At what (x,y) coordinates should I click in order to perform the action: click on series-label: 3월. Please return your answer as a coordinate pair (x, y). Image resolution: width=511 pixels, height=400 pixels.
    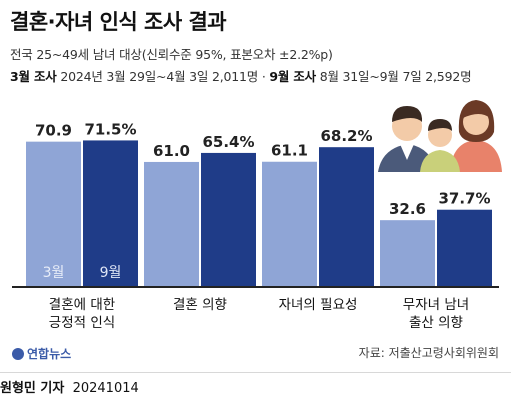
    Looking at the image, I should click on (54, 273).